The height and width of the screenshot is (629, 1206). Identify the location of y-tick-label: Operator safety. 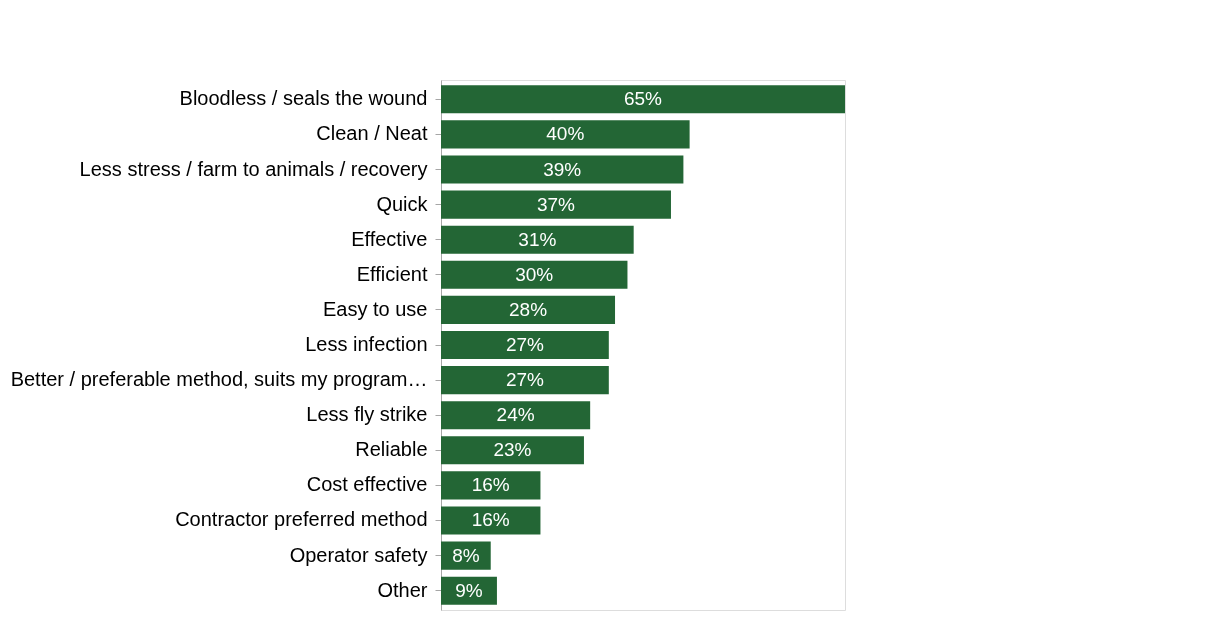
(358, 554).